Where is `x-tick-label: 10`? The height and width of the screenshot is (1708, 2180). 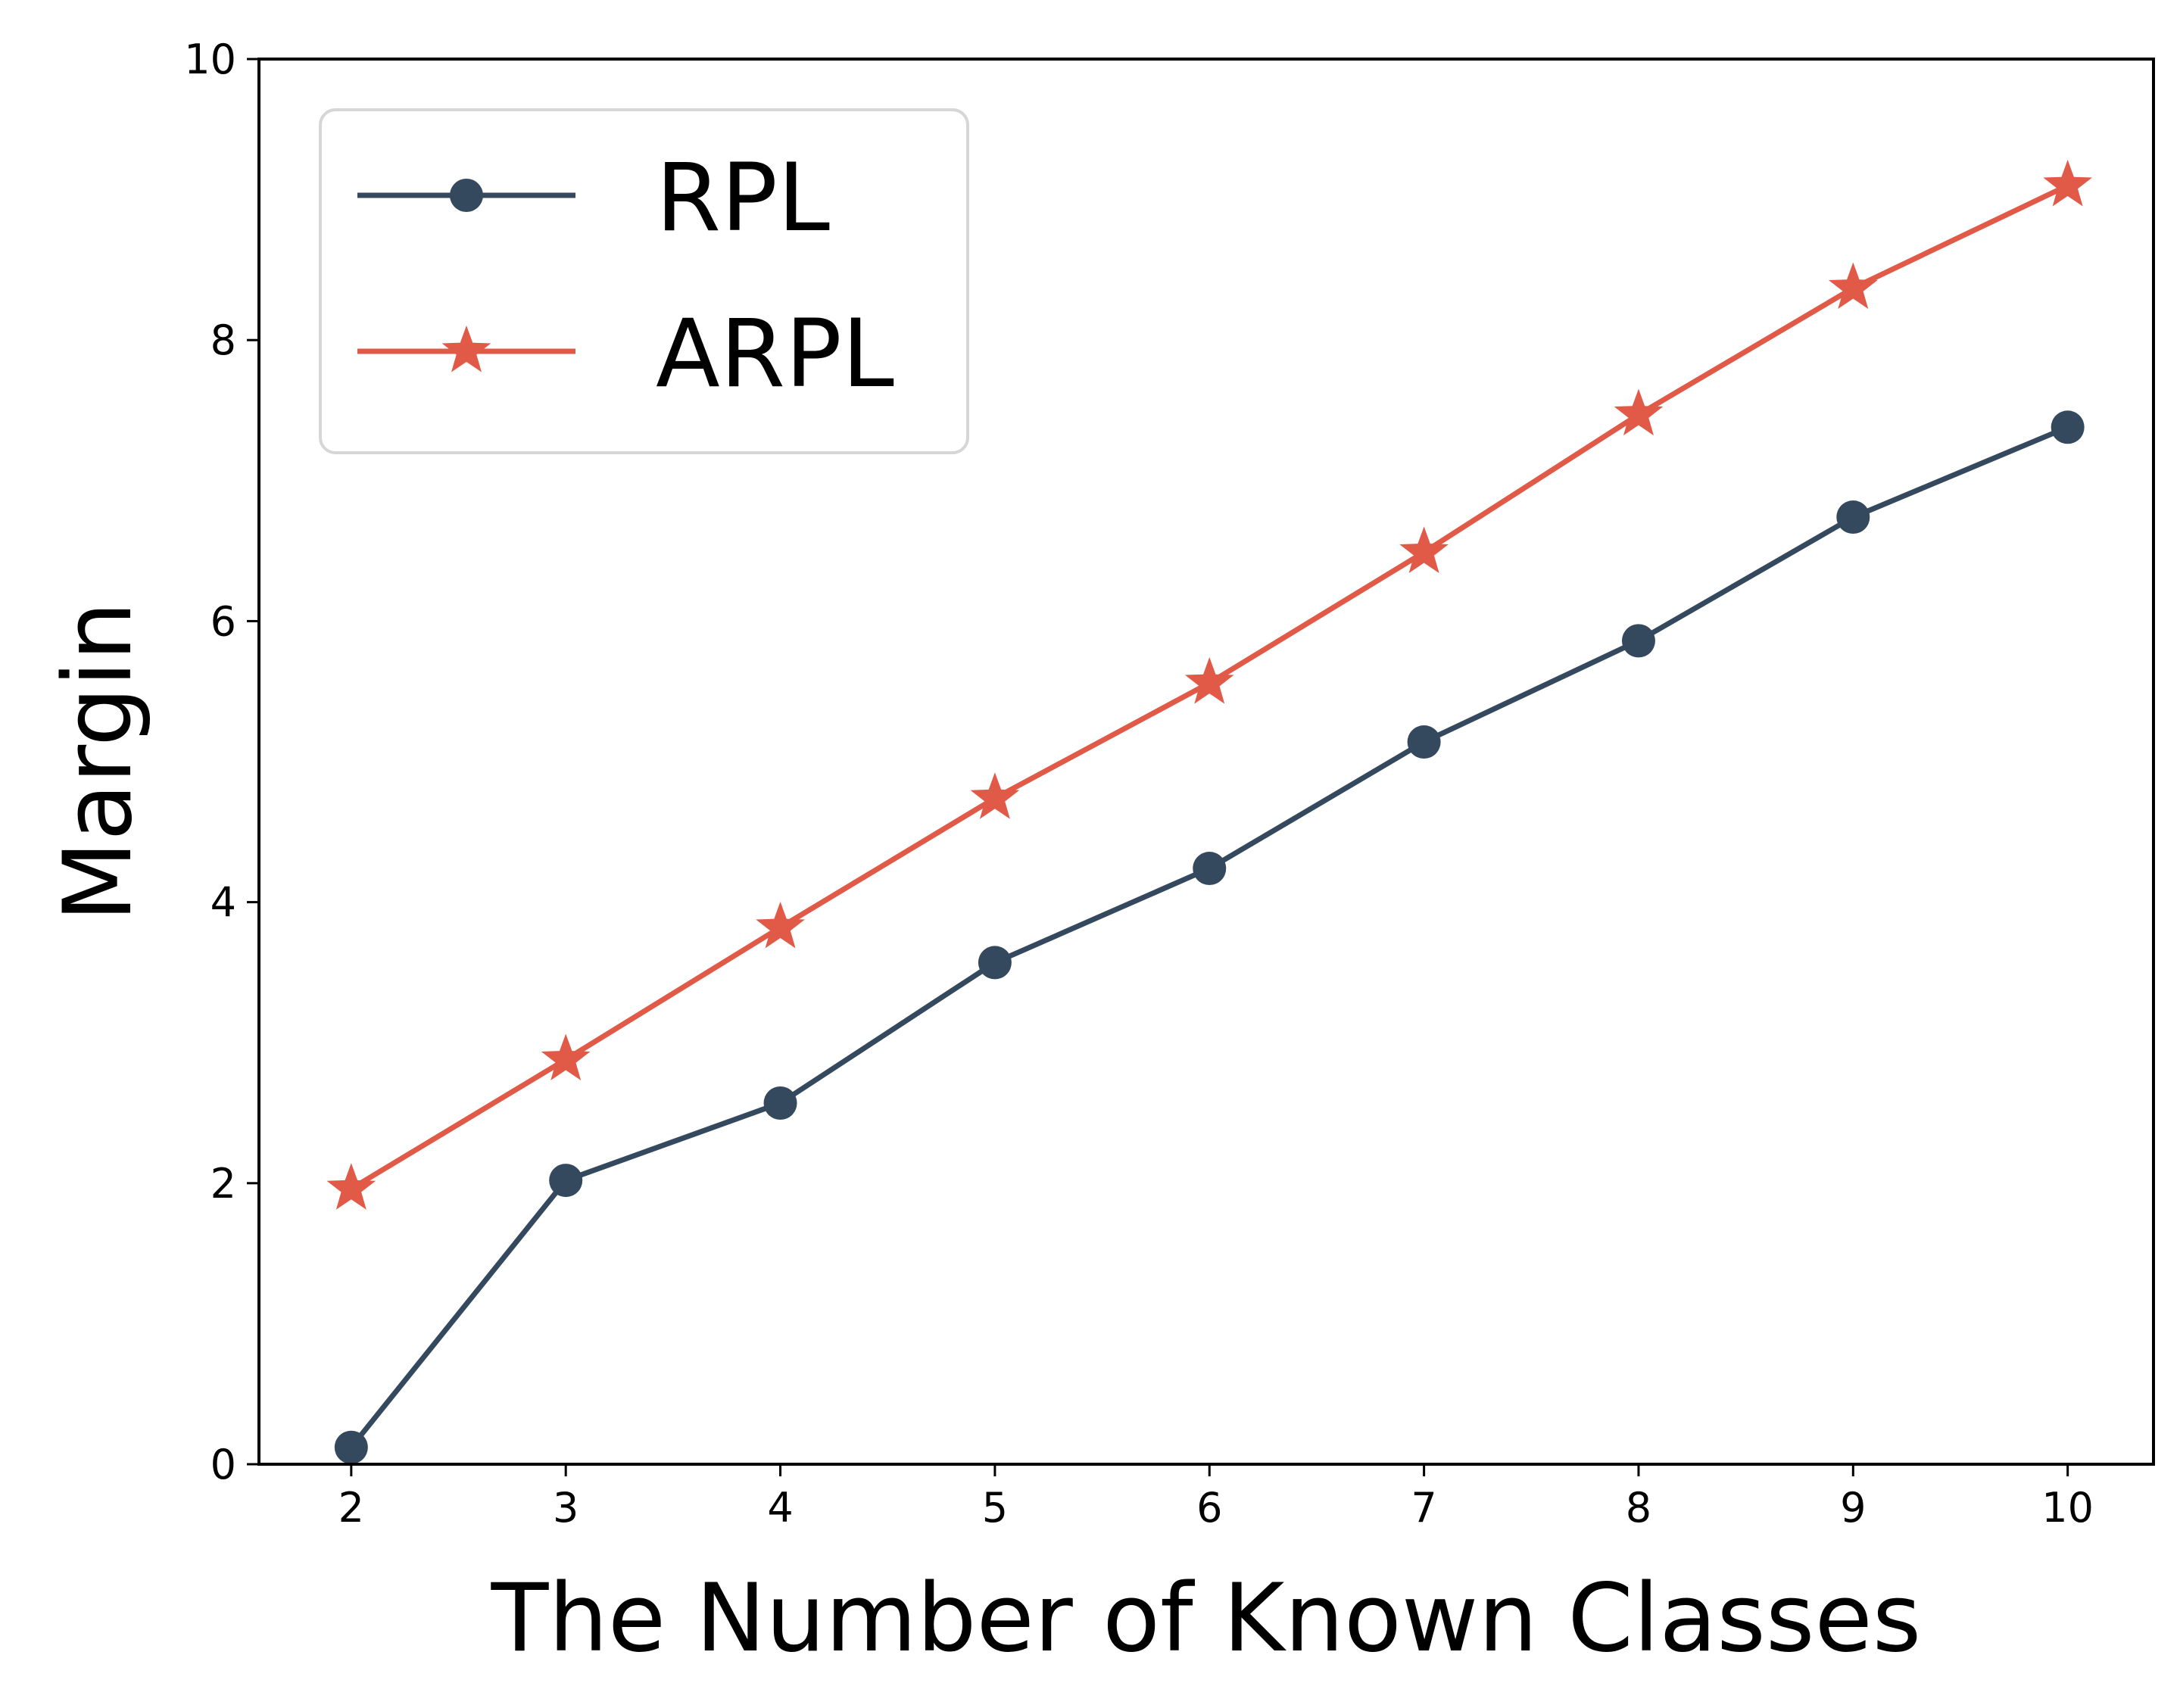
x-tick-label: 10 is located at coordinates (2067, 1508).